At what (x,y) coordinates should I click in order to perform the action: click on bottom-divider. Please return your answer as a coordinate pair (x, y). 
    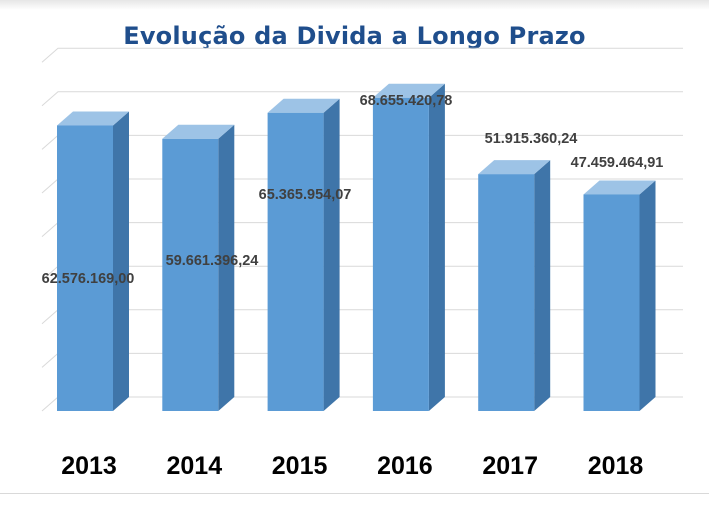
    Looking at the image, I should click on (354, 493).